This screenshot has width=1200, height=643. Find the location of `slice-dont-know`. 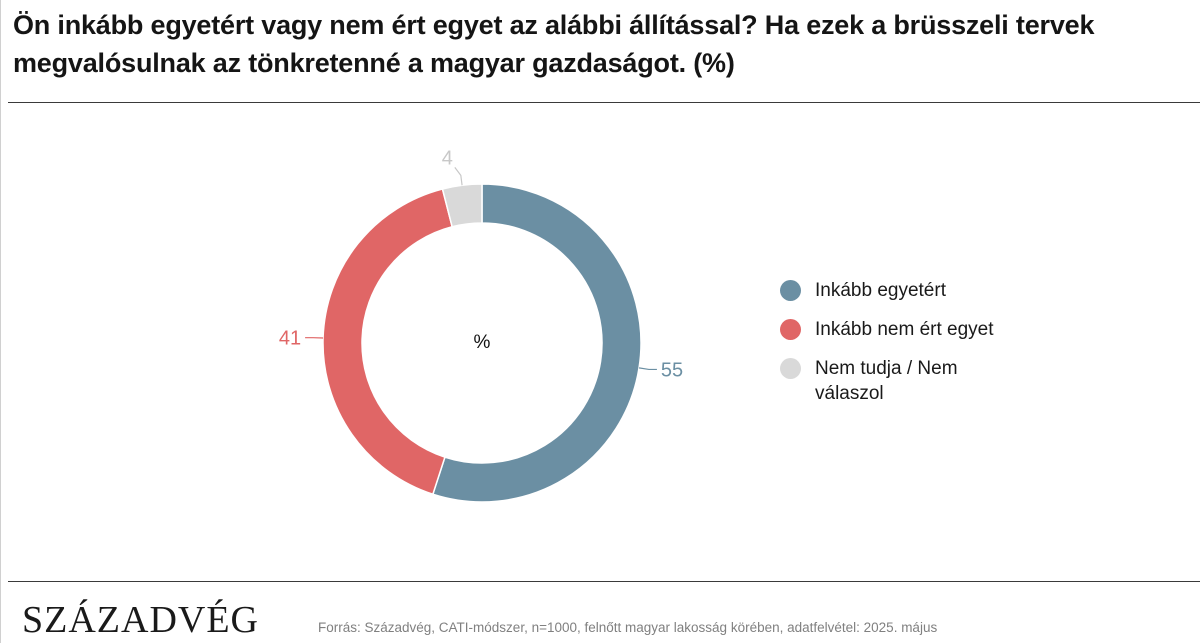

slice-dont-know is located at coordinates (462, 205).